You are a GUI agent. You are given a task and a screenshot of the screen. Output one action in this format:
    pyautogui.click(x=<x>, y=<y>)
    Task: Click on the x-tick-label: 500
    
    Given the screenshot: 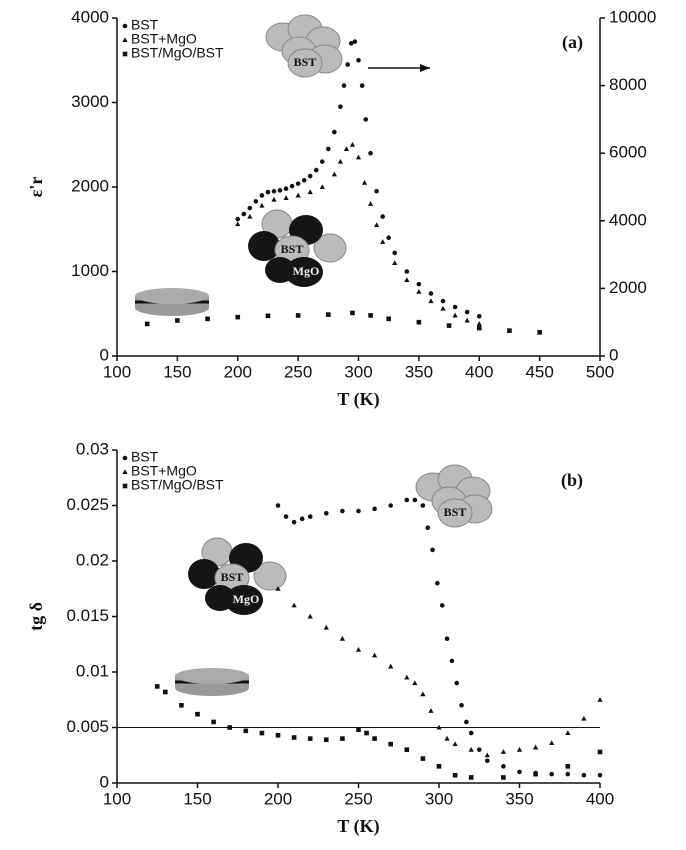 What is the action you would take?
    pyautogui.click(x=600, y=371)
    